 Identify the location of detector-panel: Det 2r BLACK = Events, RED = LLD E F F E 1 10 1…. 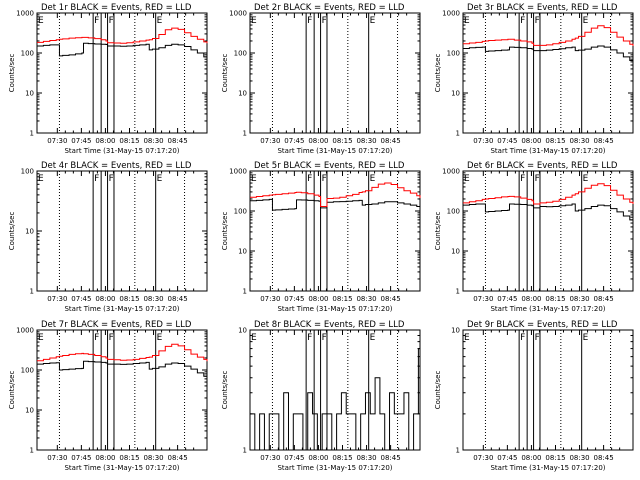
(321, 79).